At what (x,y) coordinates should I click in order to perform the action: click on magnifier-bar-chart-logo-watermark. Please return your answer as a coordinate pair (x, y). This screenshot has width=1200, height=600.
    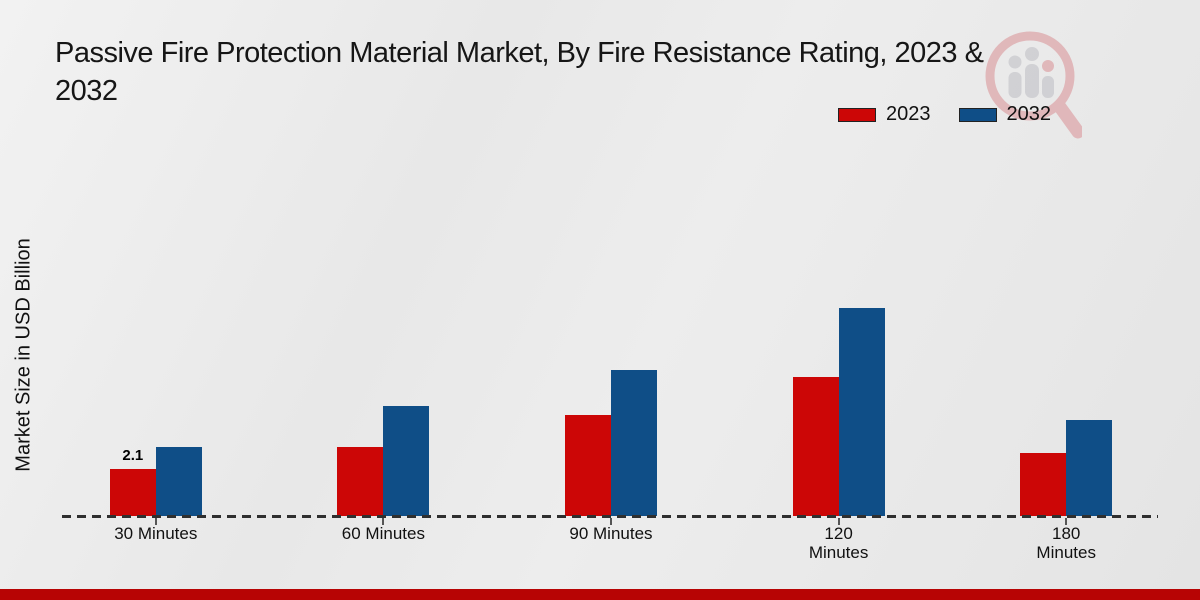
    Looking at the image, I should click on (1033, 85).